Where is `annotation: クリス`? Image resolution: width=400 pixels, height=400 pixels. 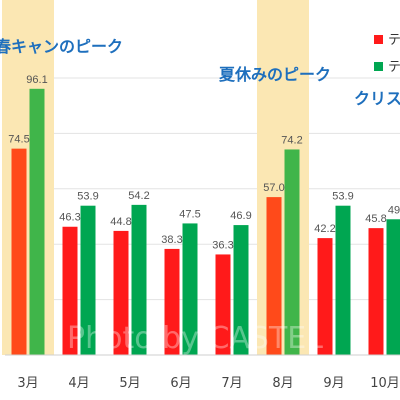
annotation: クリス is located at coordinates (377, 98).